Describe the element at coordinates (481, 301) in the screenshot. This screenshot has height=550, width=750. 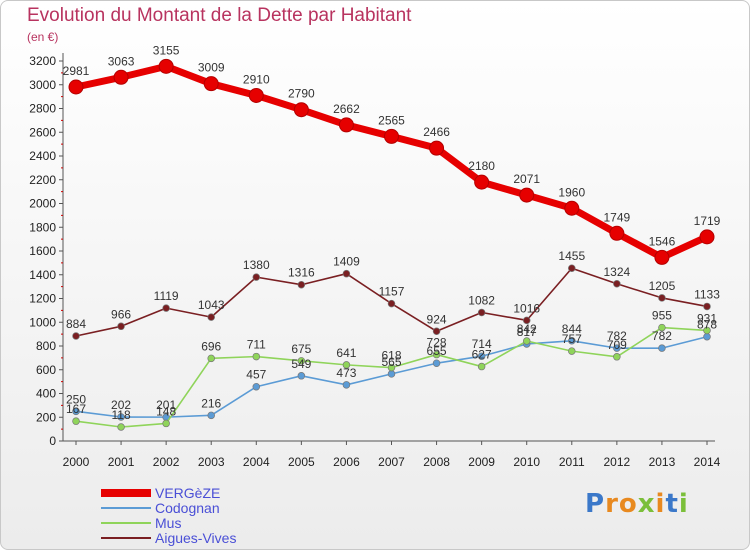
I see `data-label: 1082` at that location.